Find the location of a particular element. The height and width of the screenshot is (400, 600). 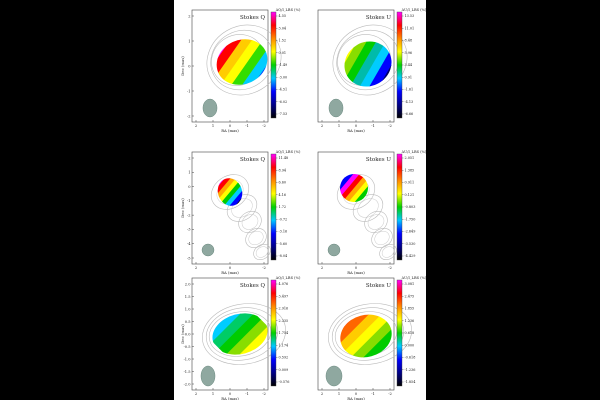

colorbar-tick-label: 11.01 is located at coordinates (410, 28).